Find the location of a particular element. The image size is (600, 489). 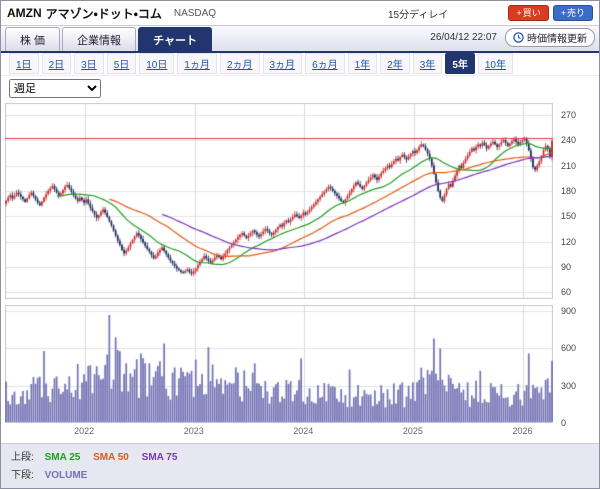

tab-bar-right: 26/04/12 22:07 時価情報更新 is located at coordinates (512, 39).